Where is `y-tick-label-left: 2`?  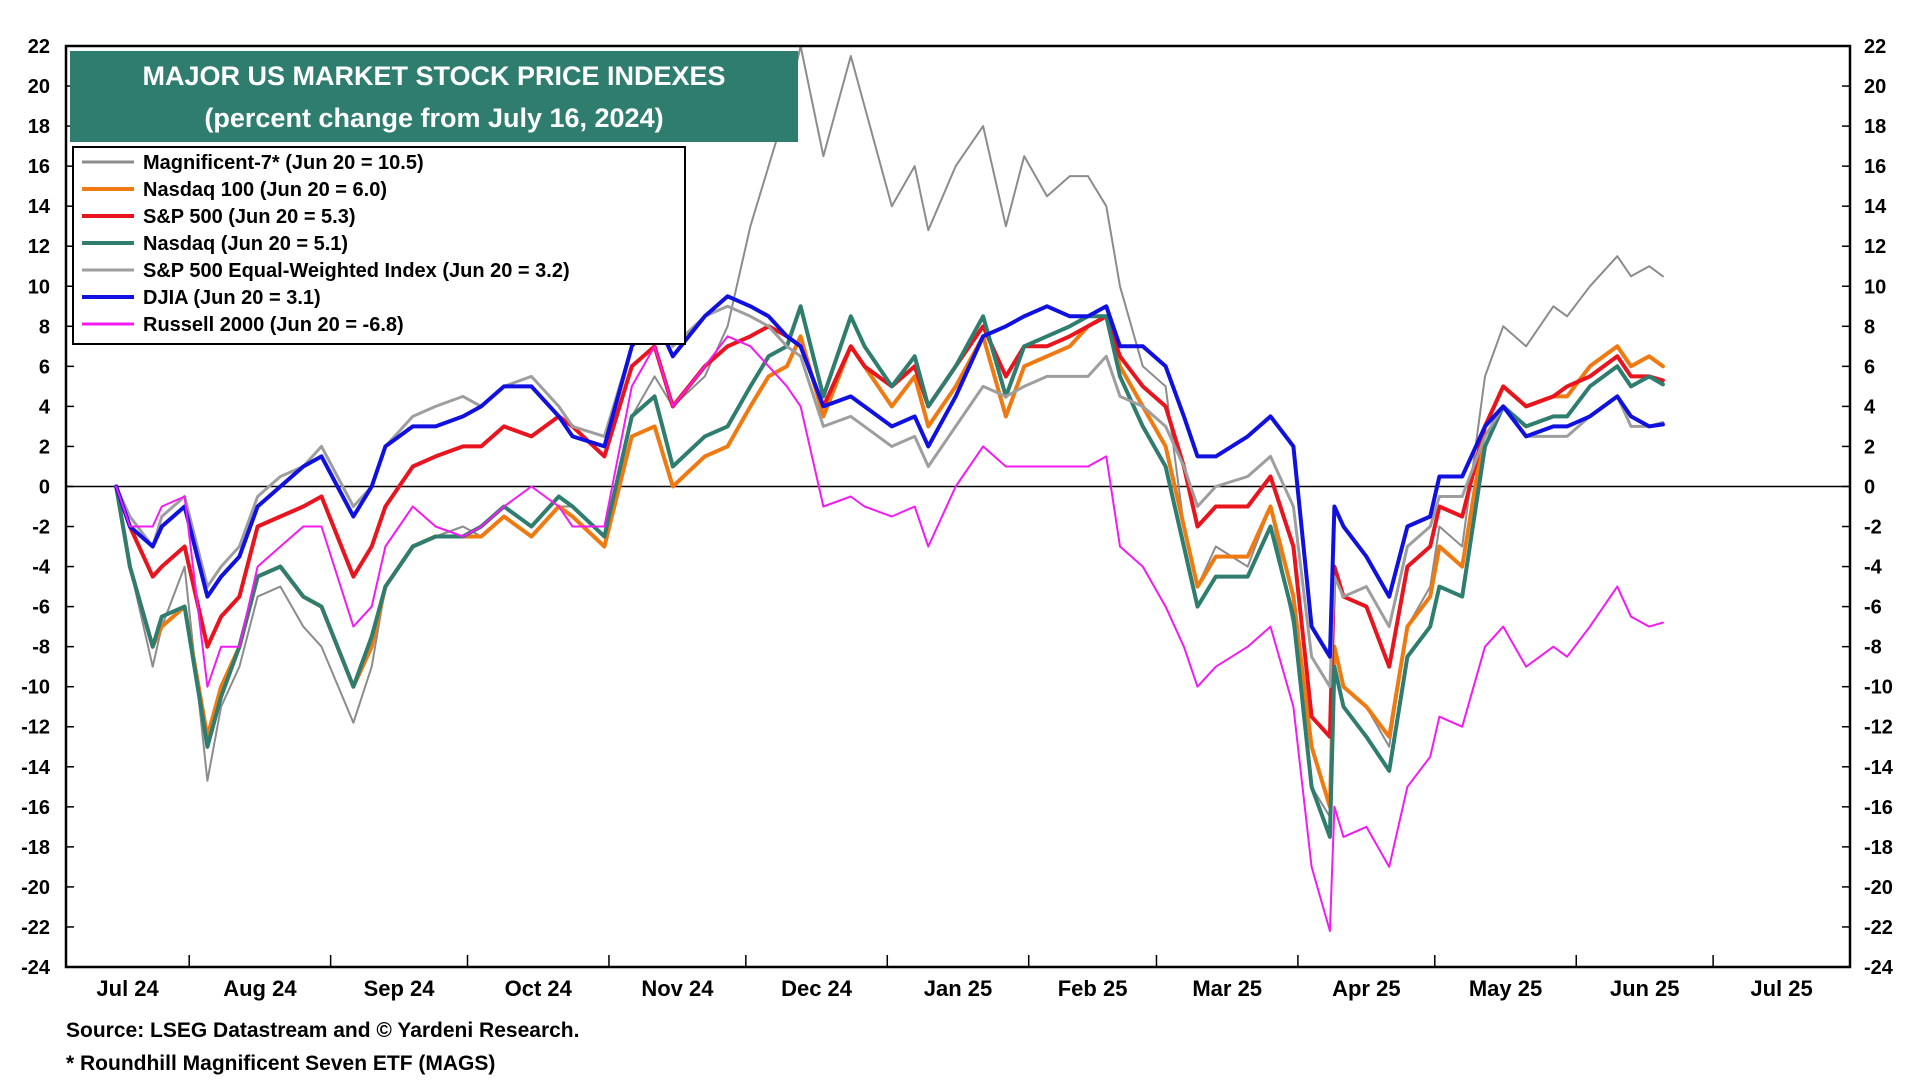 y-tick-label-left: 2 is located at coordinates (44, 447).